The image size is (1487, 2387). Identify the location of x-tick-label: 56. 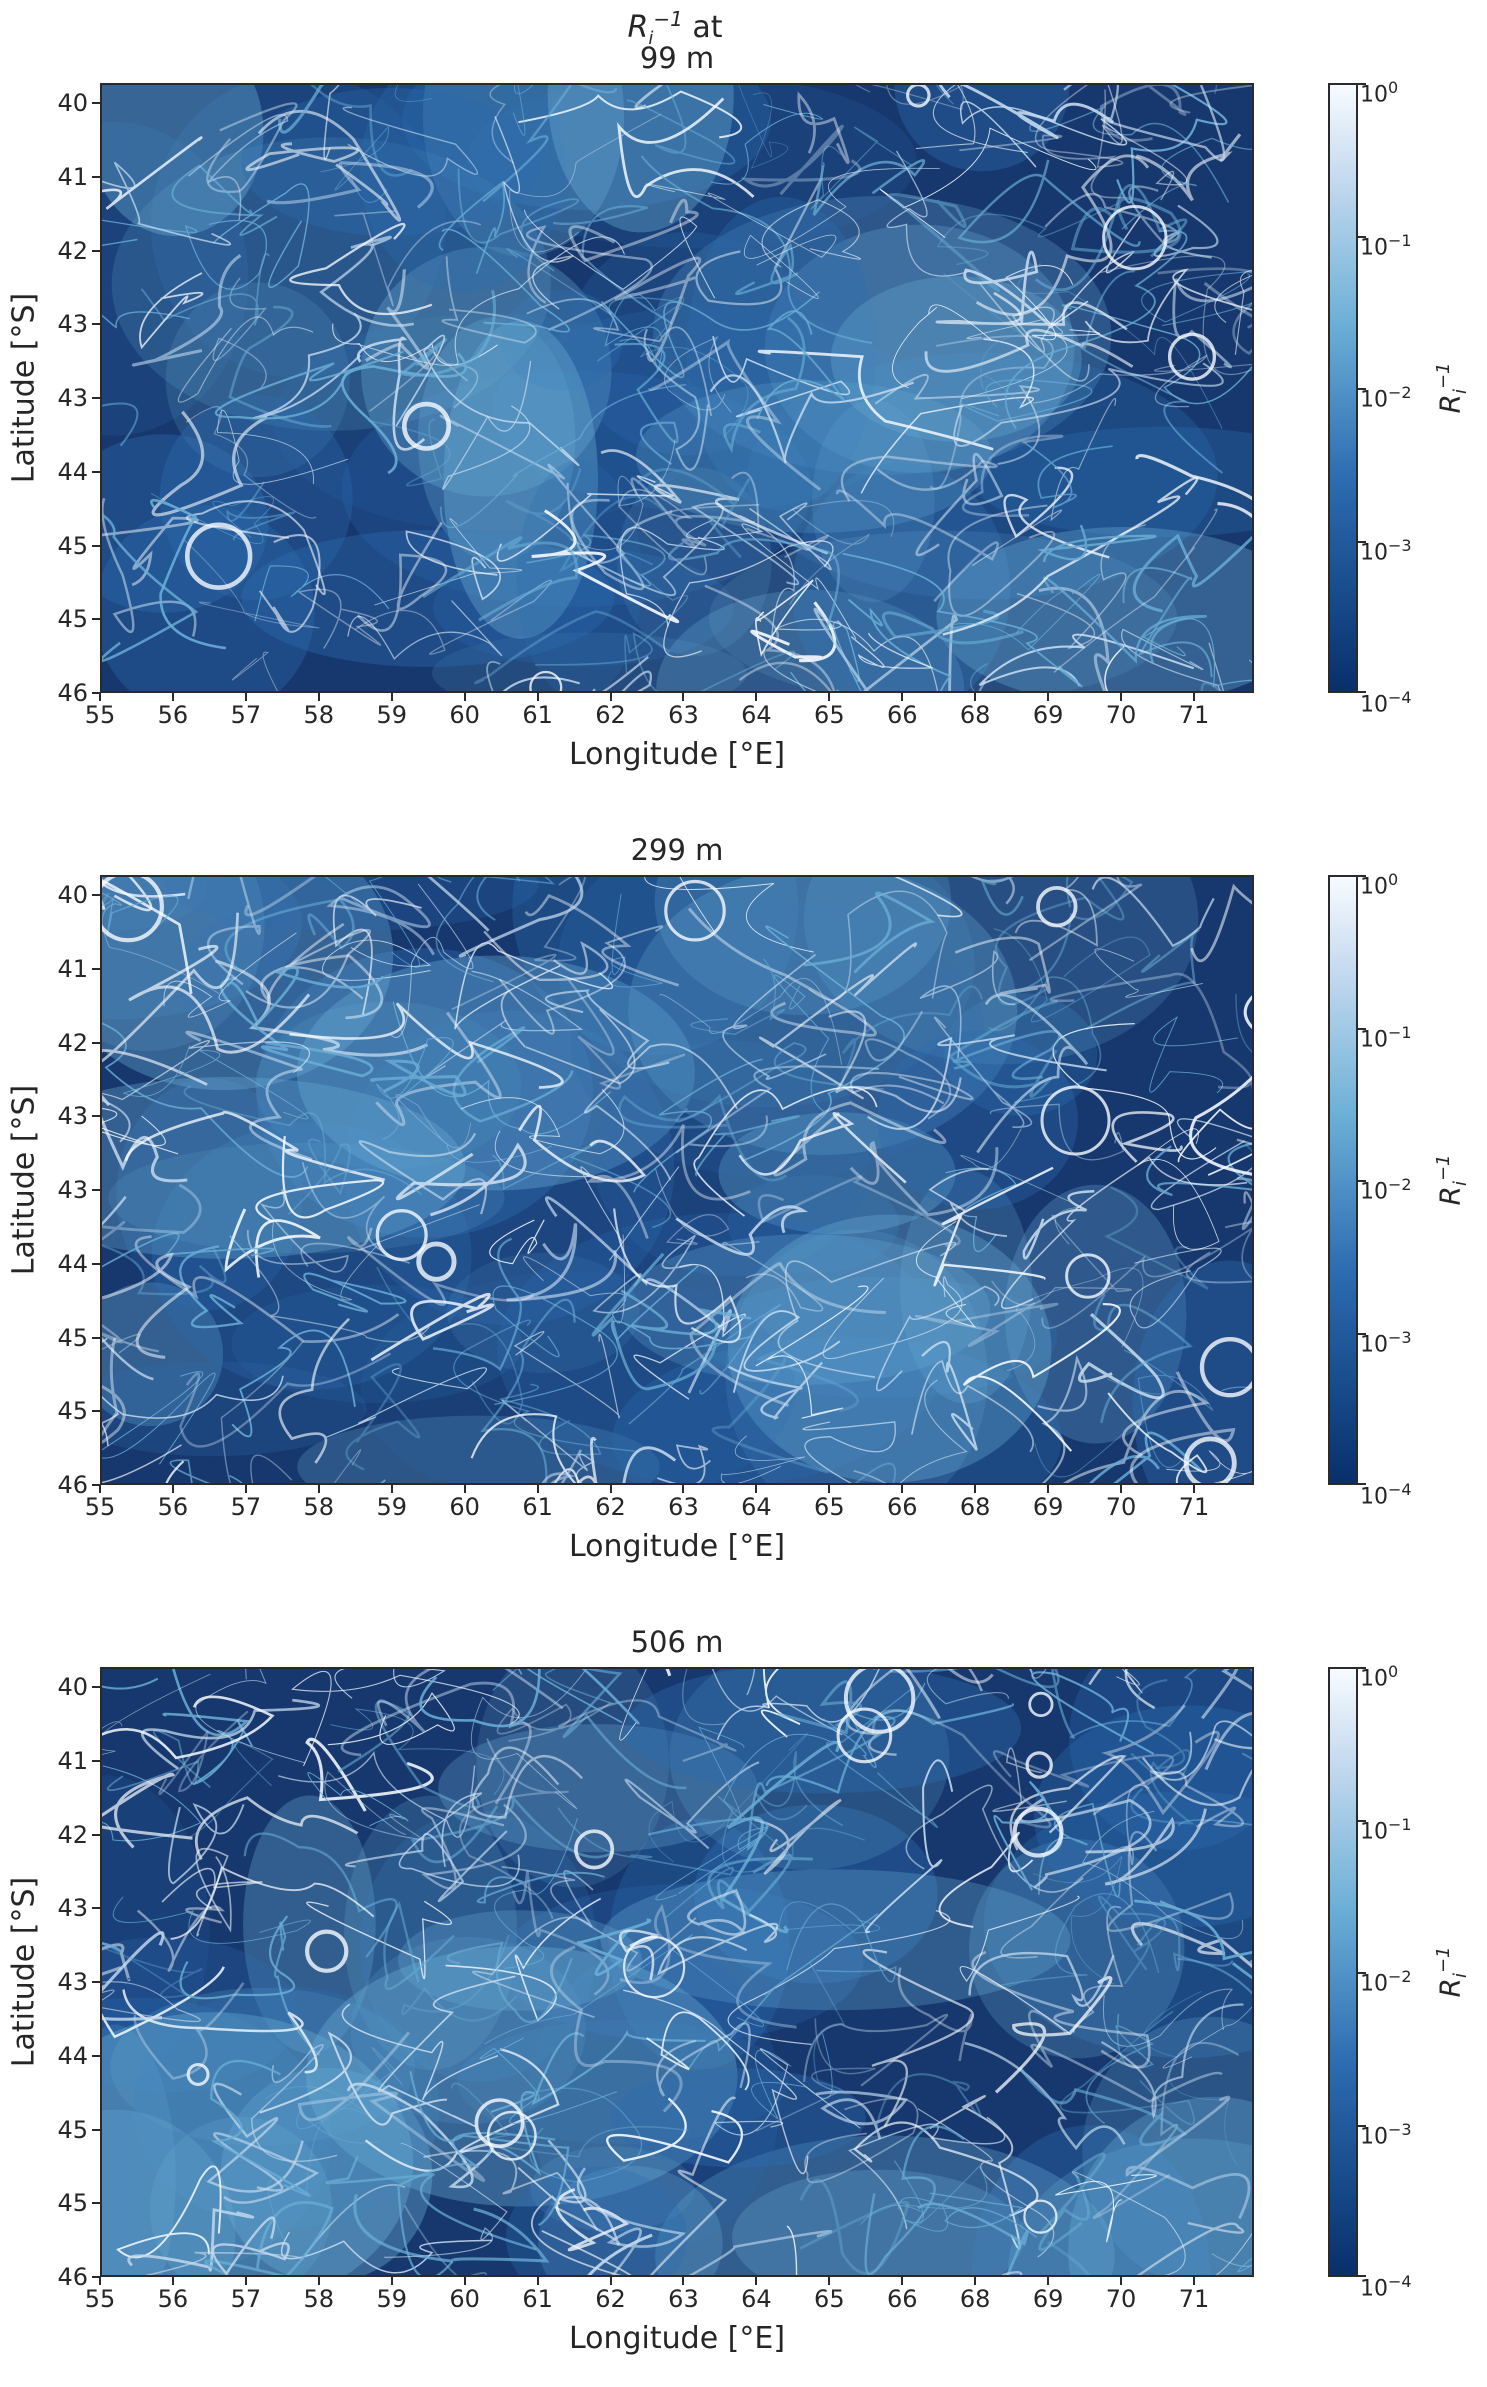
(173, 1507).